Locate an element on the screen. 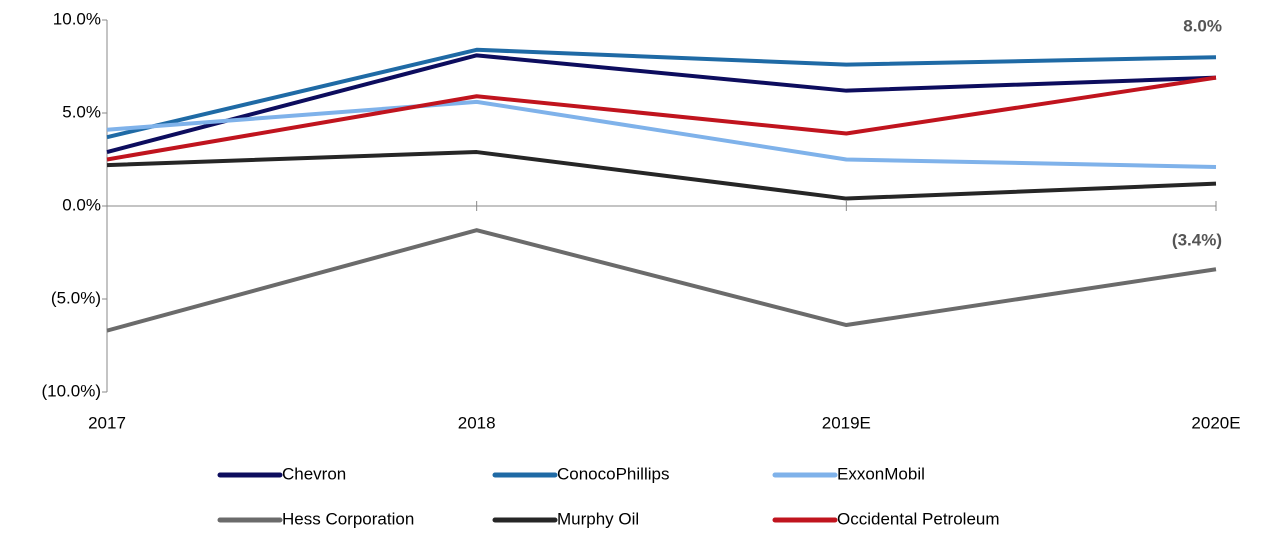  y-tick-label: 5.0% is located at coordinates (81, 111).